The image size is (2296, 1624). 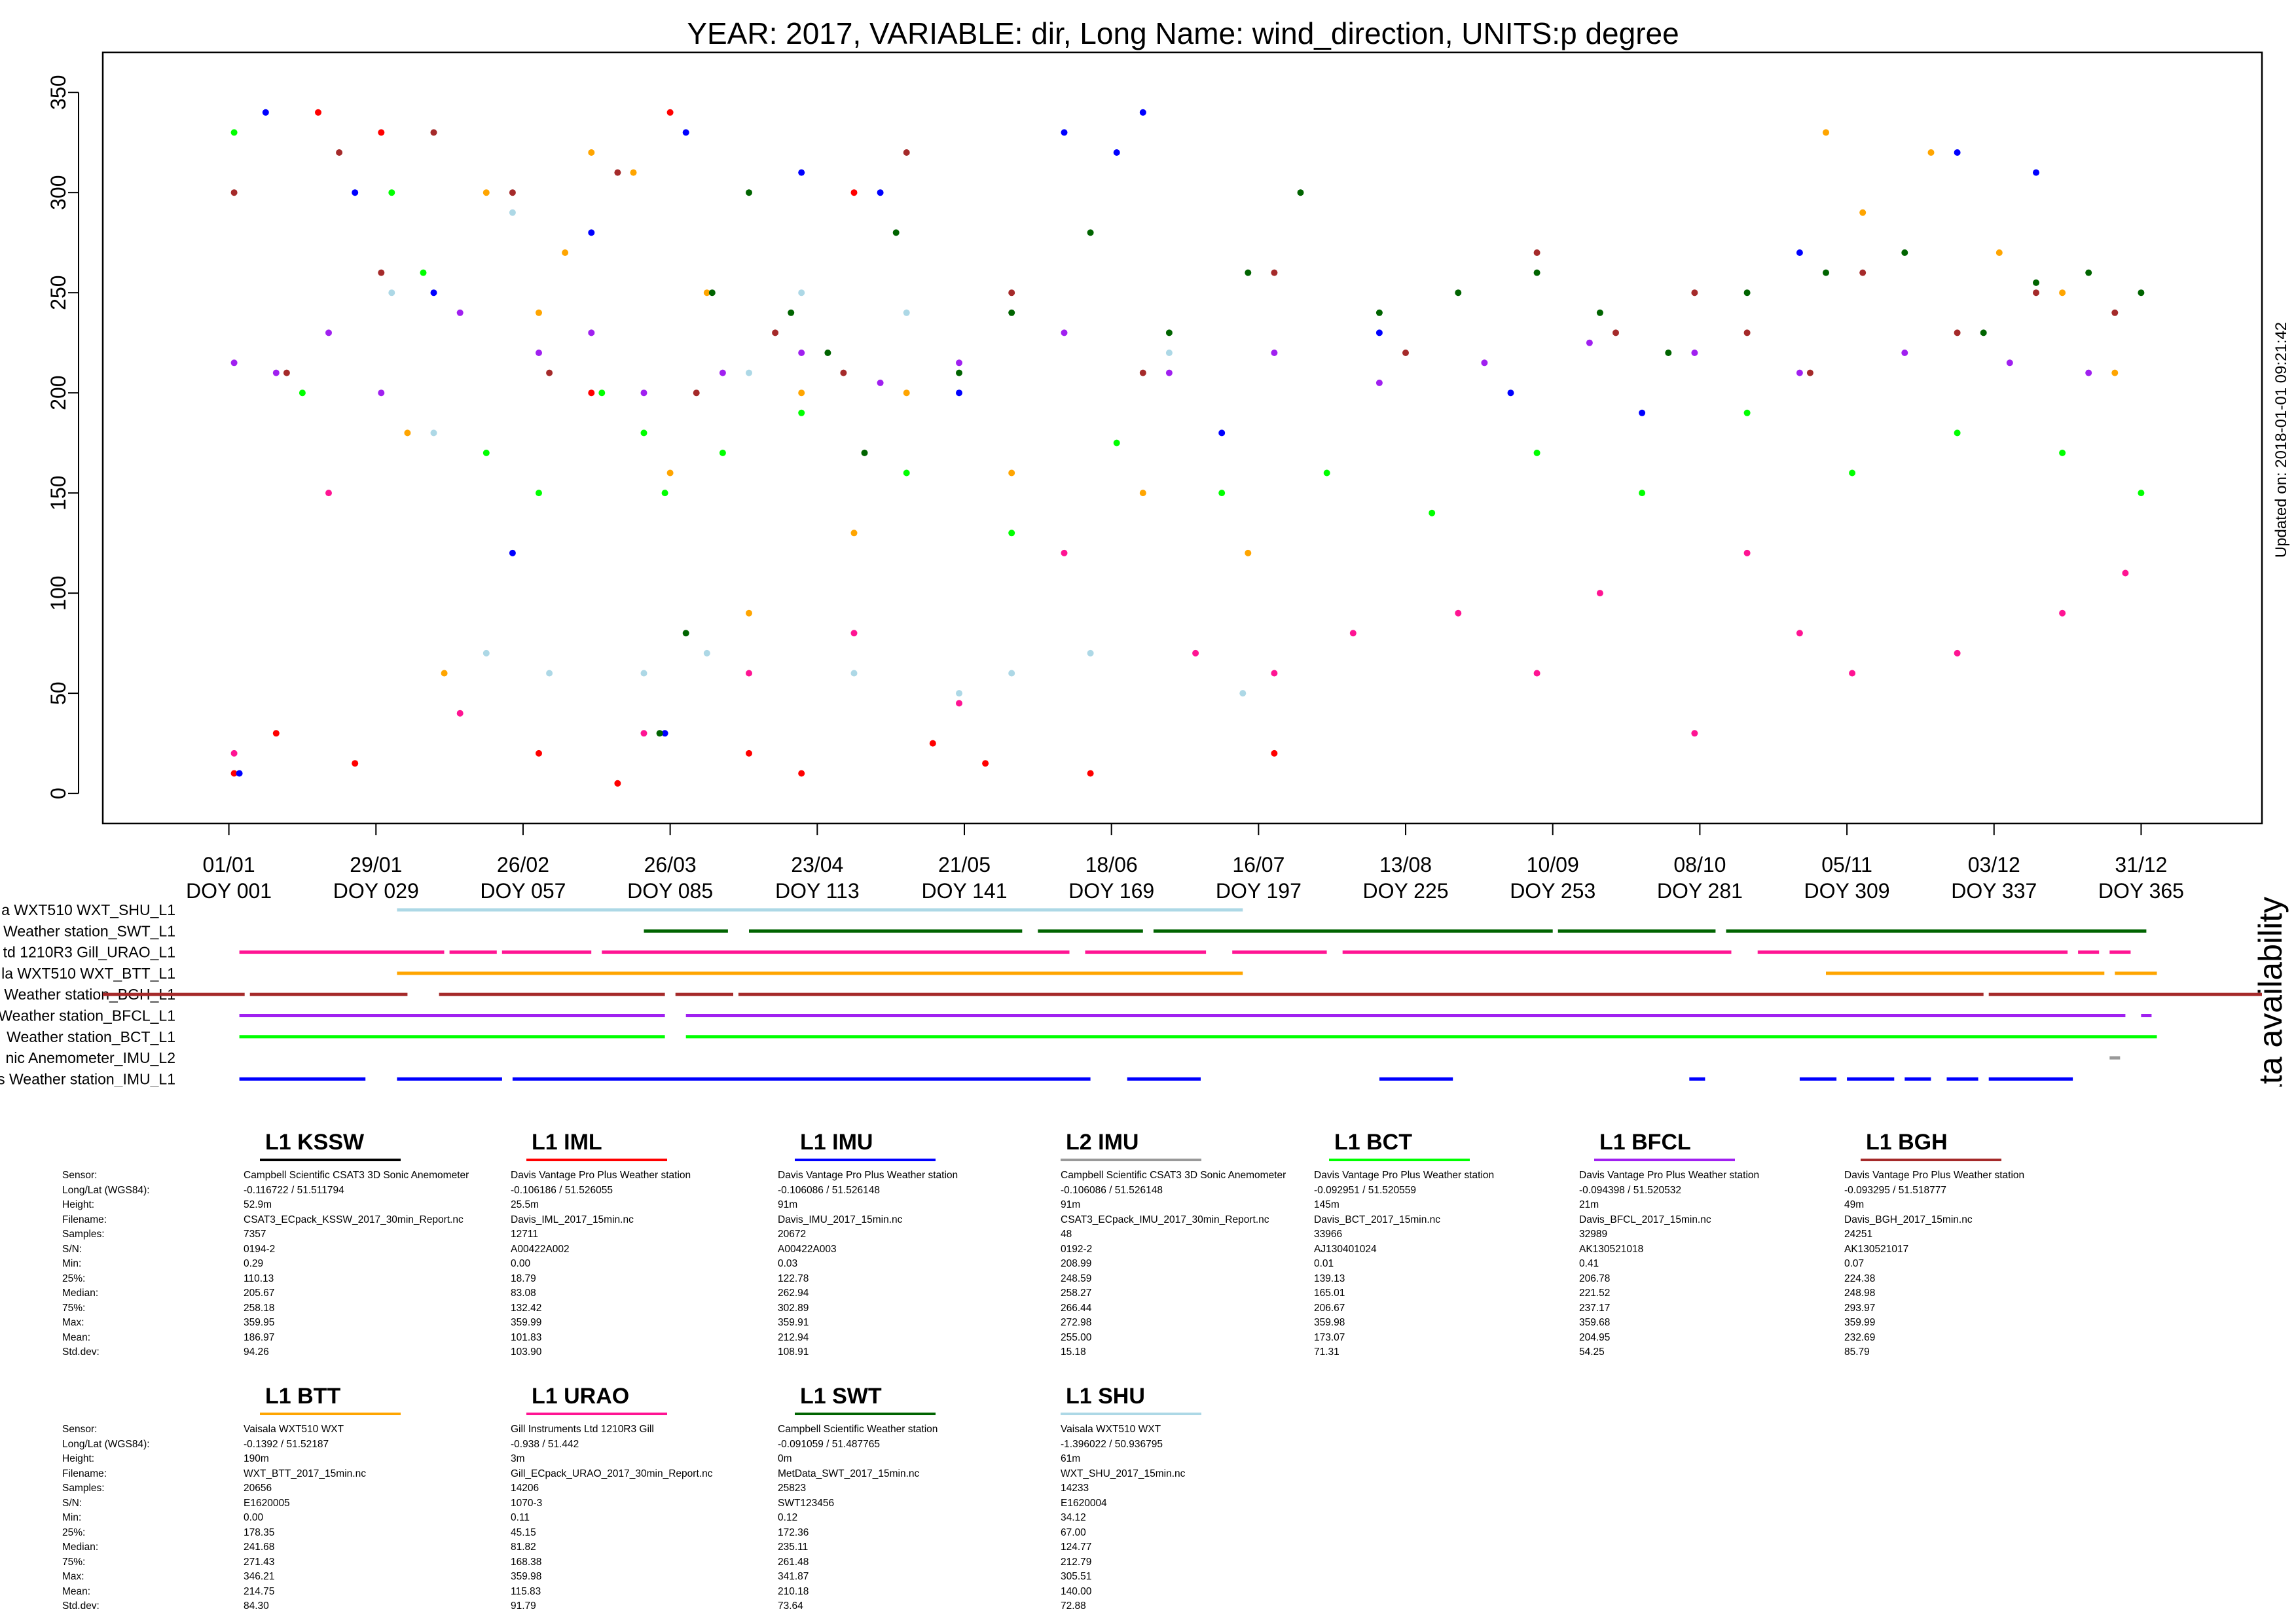 What do you see at coordinates (1123, 1473) in the screenshot?
I see `stat-field-value: WXT_SHU_2017_15min.nc` at bounding box center [1123, 1473].